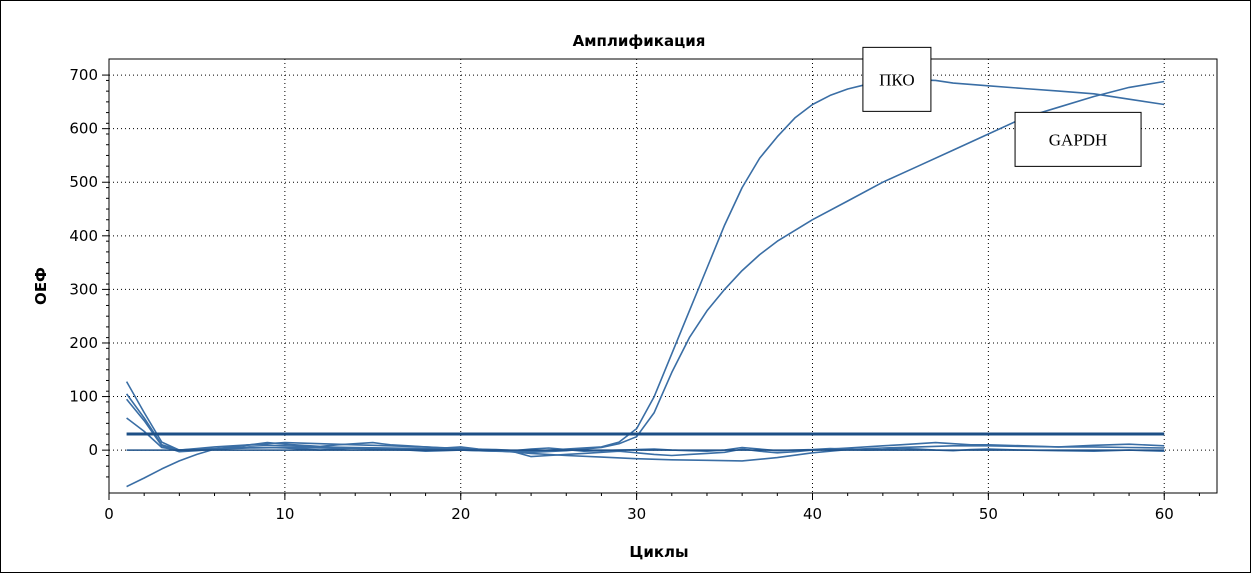  I want to click on annotation-label-1: GAPDH, so click(1078, 139).